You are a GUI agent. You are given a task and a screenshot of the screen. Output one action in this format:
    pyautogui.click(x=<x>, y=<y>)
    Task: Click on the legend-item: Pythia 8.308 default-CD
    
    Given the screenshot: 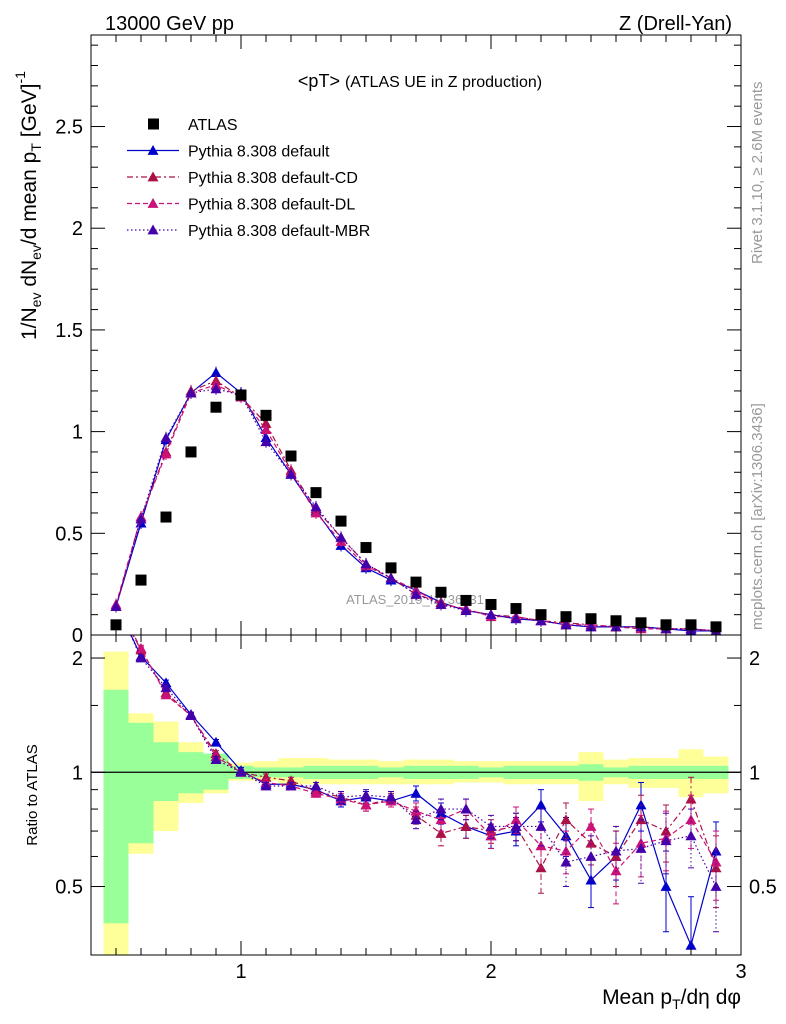 What is the action you would take?
    pyautogui.click(x=242, y=178)
    